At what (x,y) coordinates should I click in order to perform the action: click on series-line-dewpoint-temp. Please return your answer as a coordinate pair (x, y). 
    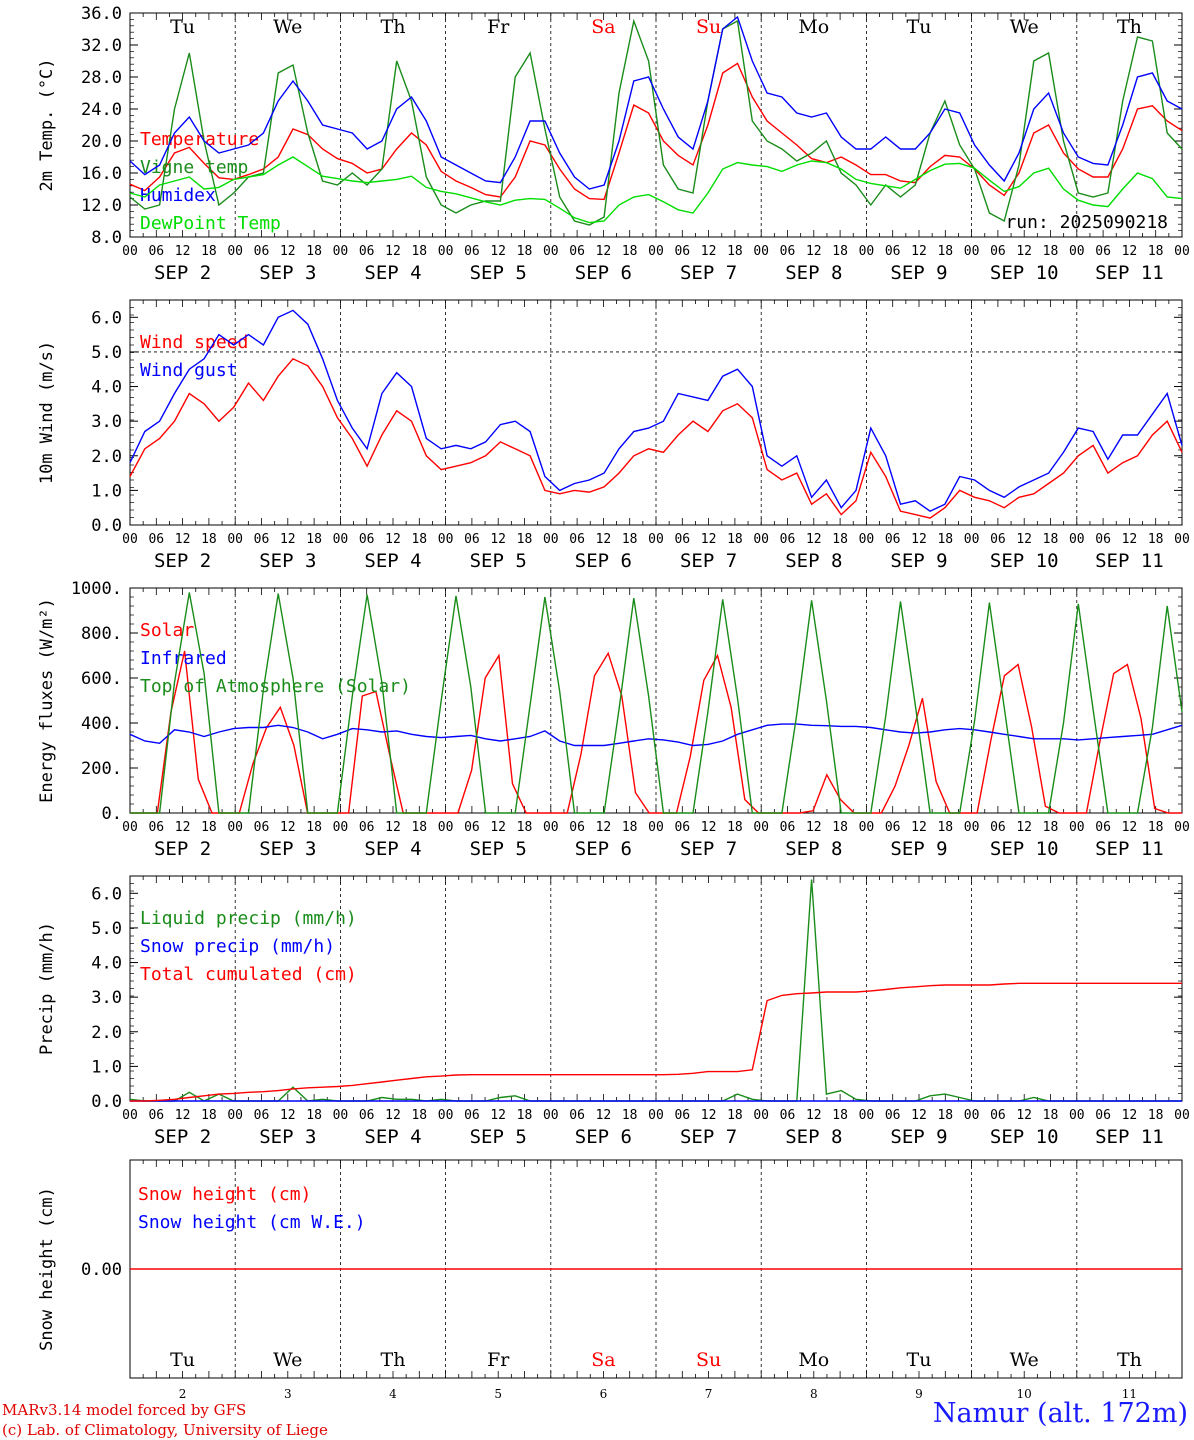
    Looking at the image, I should click on (656, 190).